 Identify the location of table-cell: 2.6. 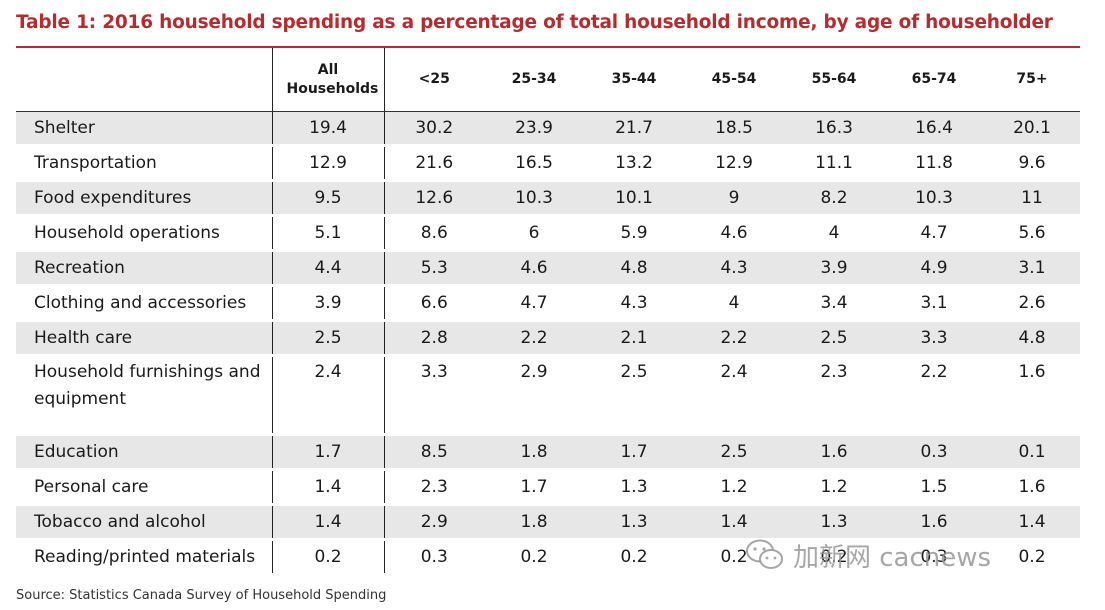
(1032, 302).